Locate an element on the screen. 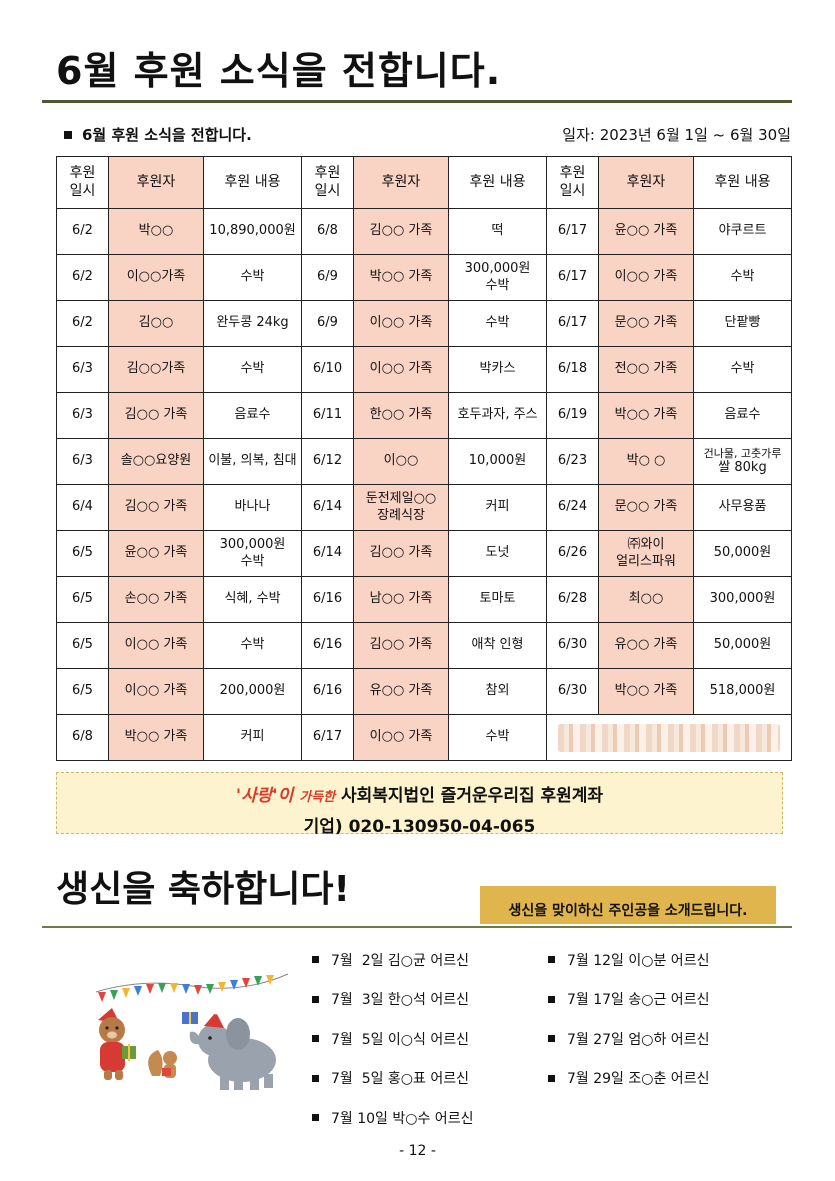 This screenshot has width=835, height=1181. table-header-row: 후원 일시 후원자 후원 내용 후원 일시 후원자 후원 내용 후원 일시 후원자 후원 내용 is located at coordinates (424, 182).